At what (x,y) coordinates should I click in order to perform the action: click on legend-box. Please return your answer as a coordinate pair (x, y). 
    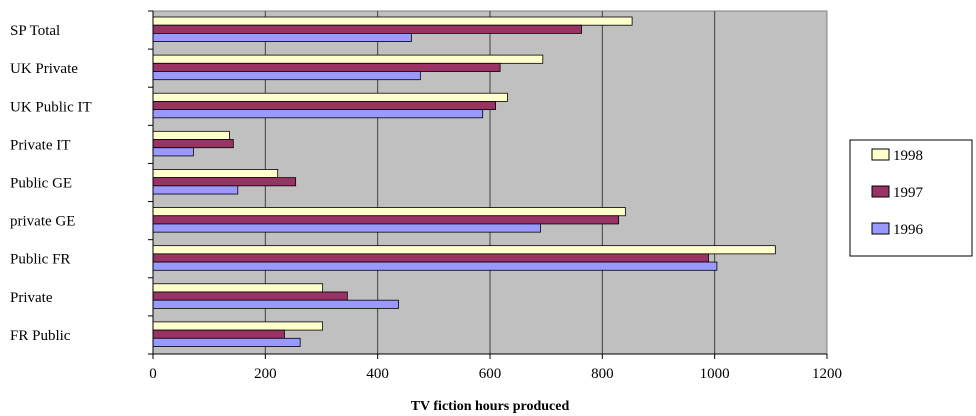
    Looking at the image, I should click on (911, 198).